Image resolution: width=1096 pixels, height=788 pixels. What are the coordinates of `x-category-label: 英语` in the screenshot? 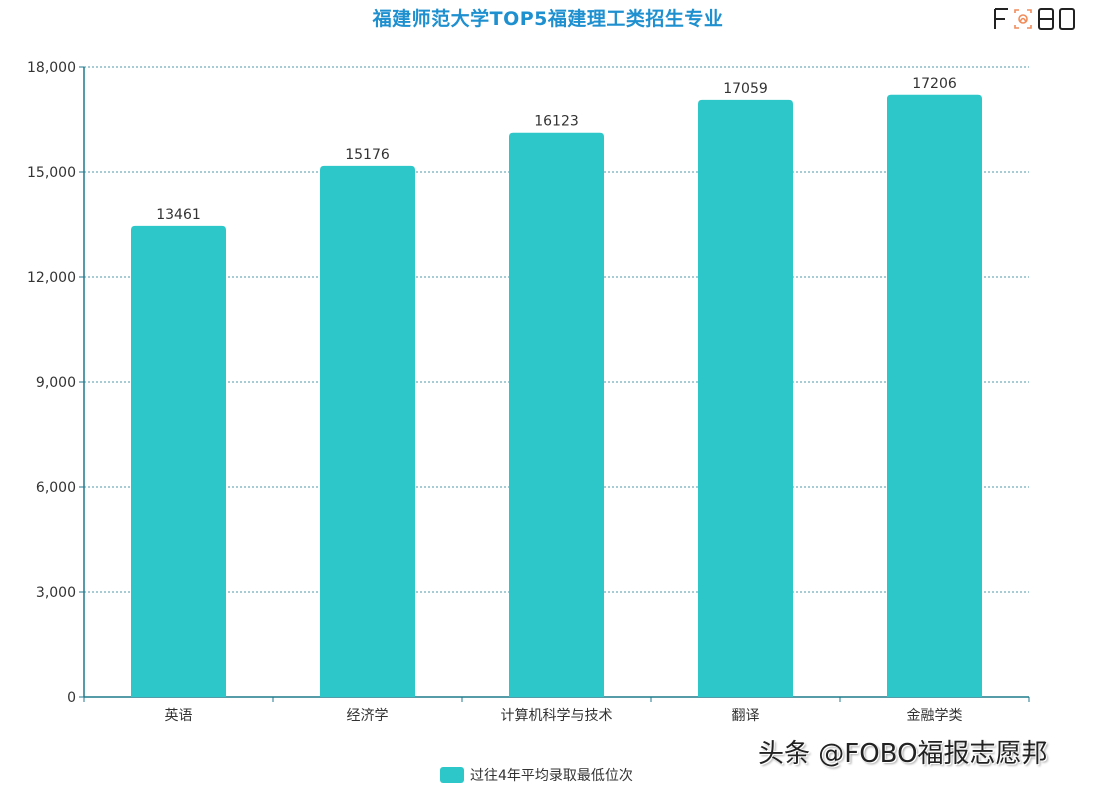 It's located at (179, 715).